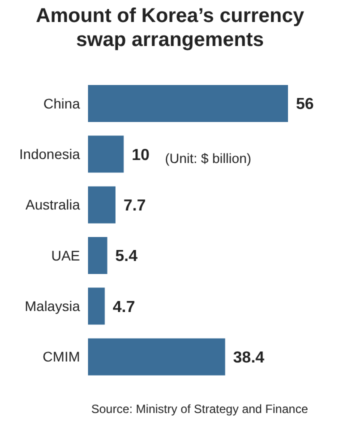 The width and height of the screenshot is (338, 435). What do you see at coordinates (141, 155) in the screenshot?
I see `data-label: 10` at bounding box center [141, 155].